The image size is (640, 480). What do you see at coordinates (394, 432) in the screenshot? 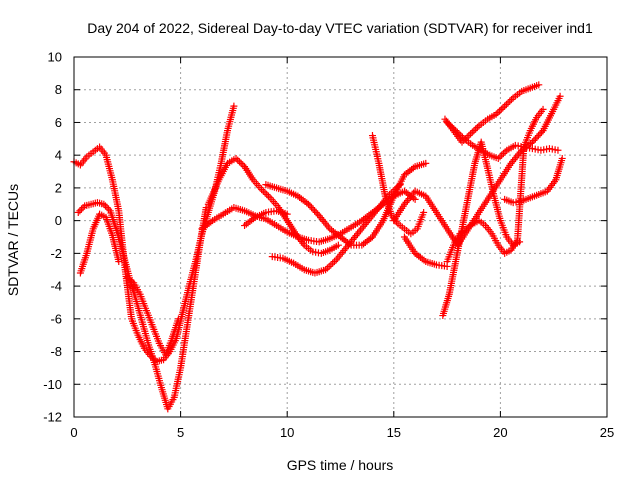
I see `x-tick-label: 15` at bounding box center [394, 432].